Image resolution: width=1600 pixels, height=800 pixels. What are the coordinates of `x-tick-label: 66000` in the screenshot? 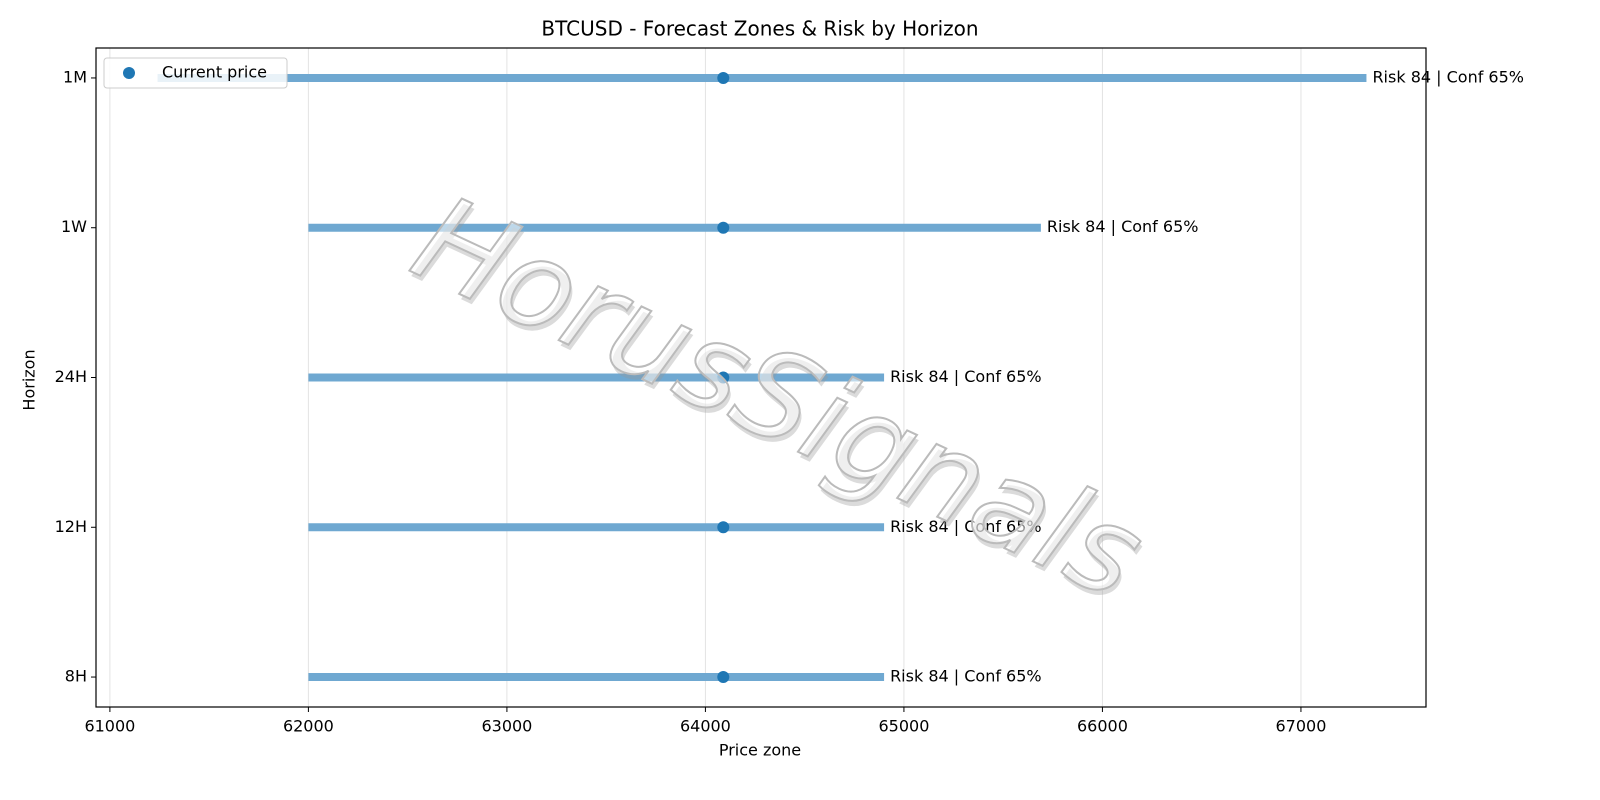 It's located at (1102, 726).